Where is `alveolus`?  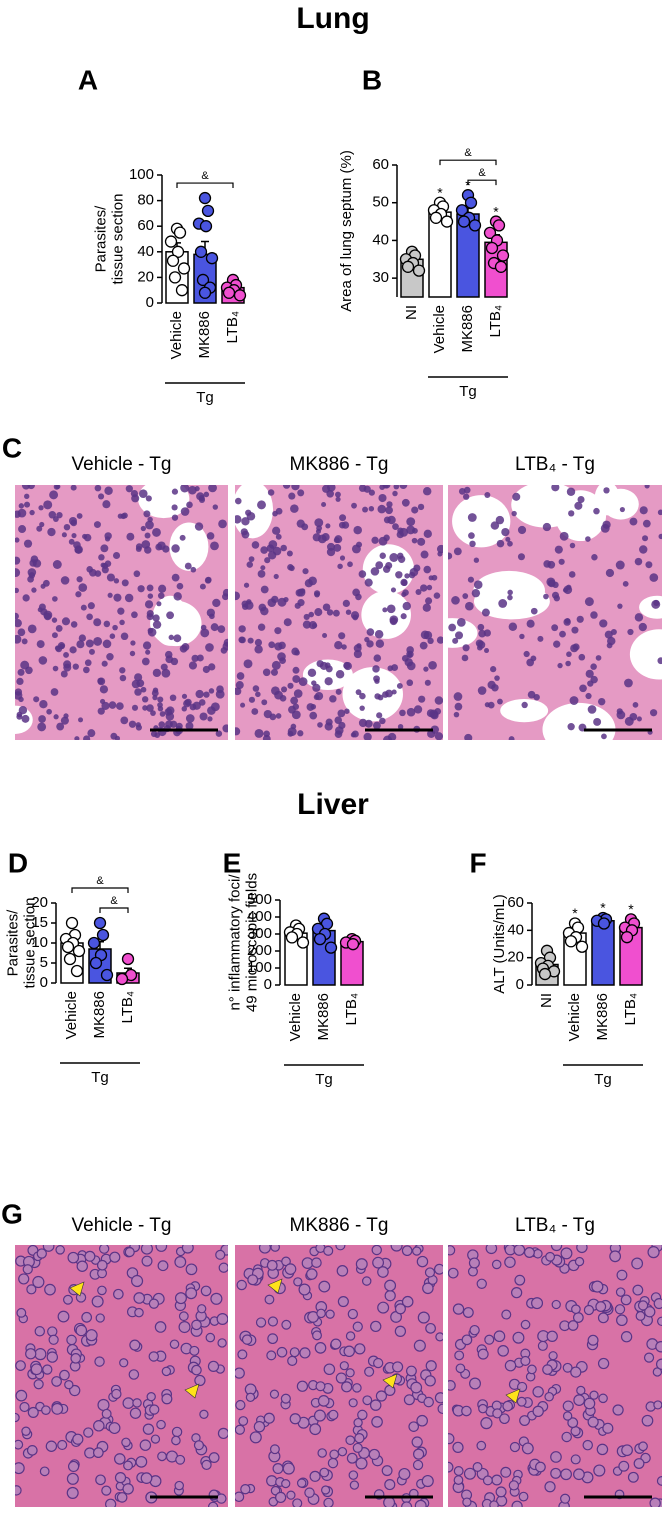
alveolus is located at coordinates (511, 601).